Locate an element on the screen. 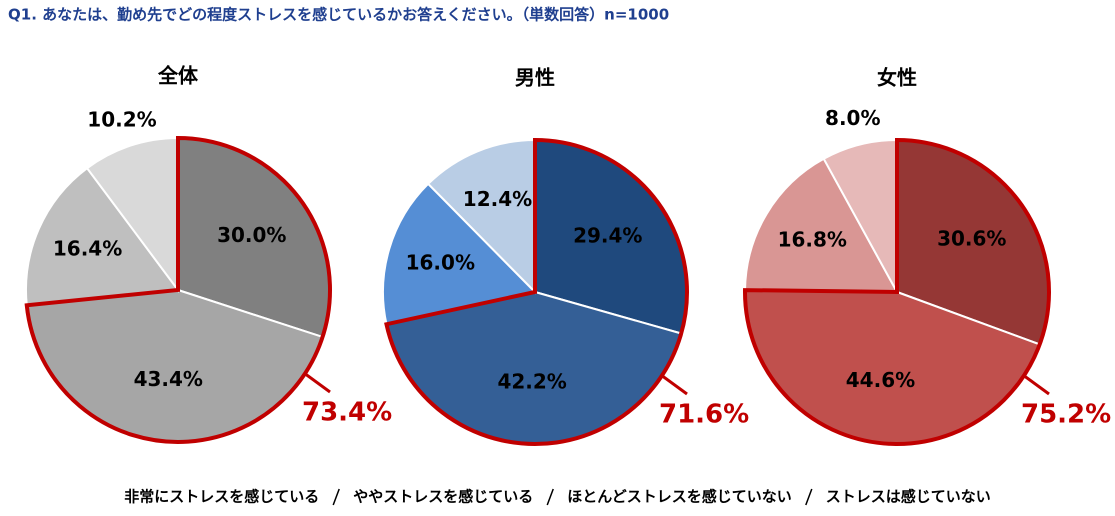 The height and width of the screenshot is (516, 1115). slice-label: 30.6% is located at coordinates (971, 238).